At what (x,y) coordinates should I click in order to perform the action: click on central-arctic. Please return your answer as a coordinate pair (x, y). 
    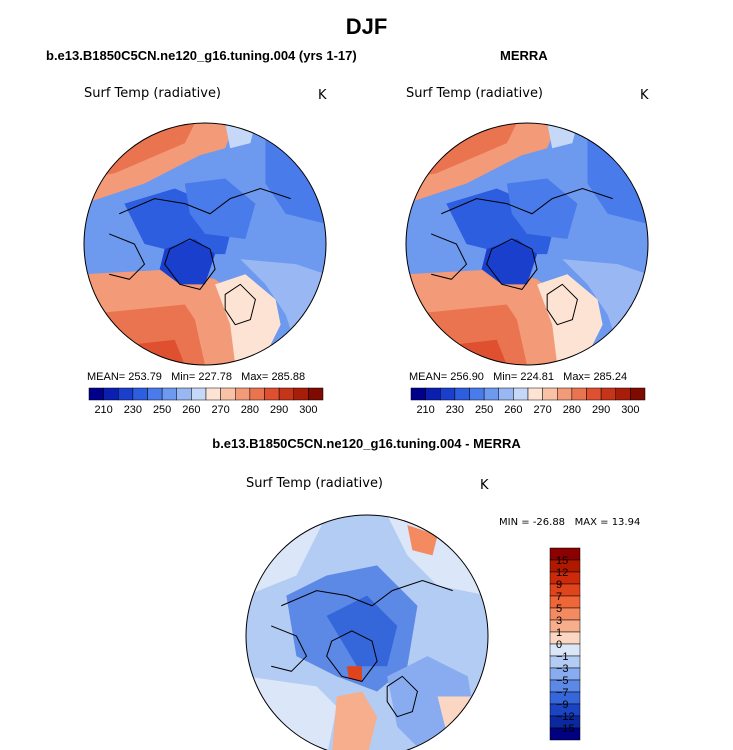
    Looking at the image, I should click on (542, 208).